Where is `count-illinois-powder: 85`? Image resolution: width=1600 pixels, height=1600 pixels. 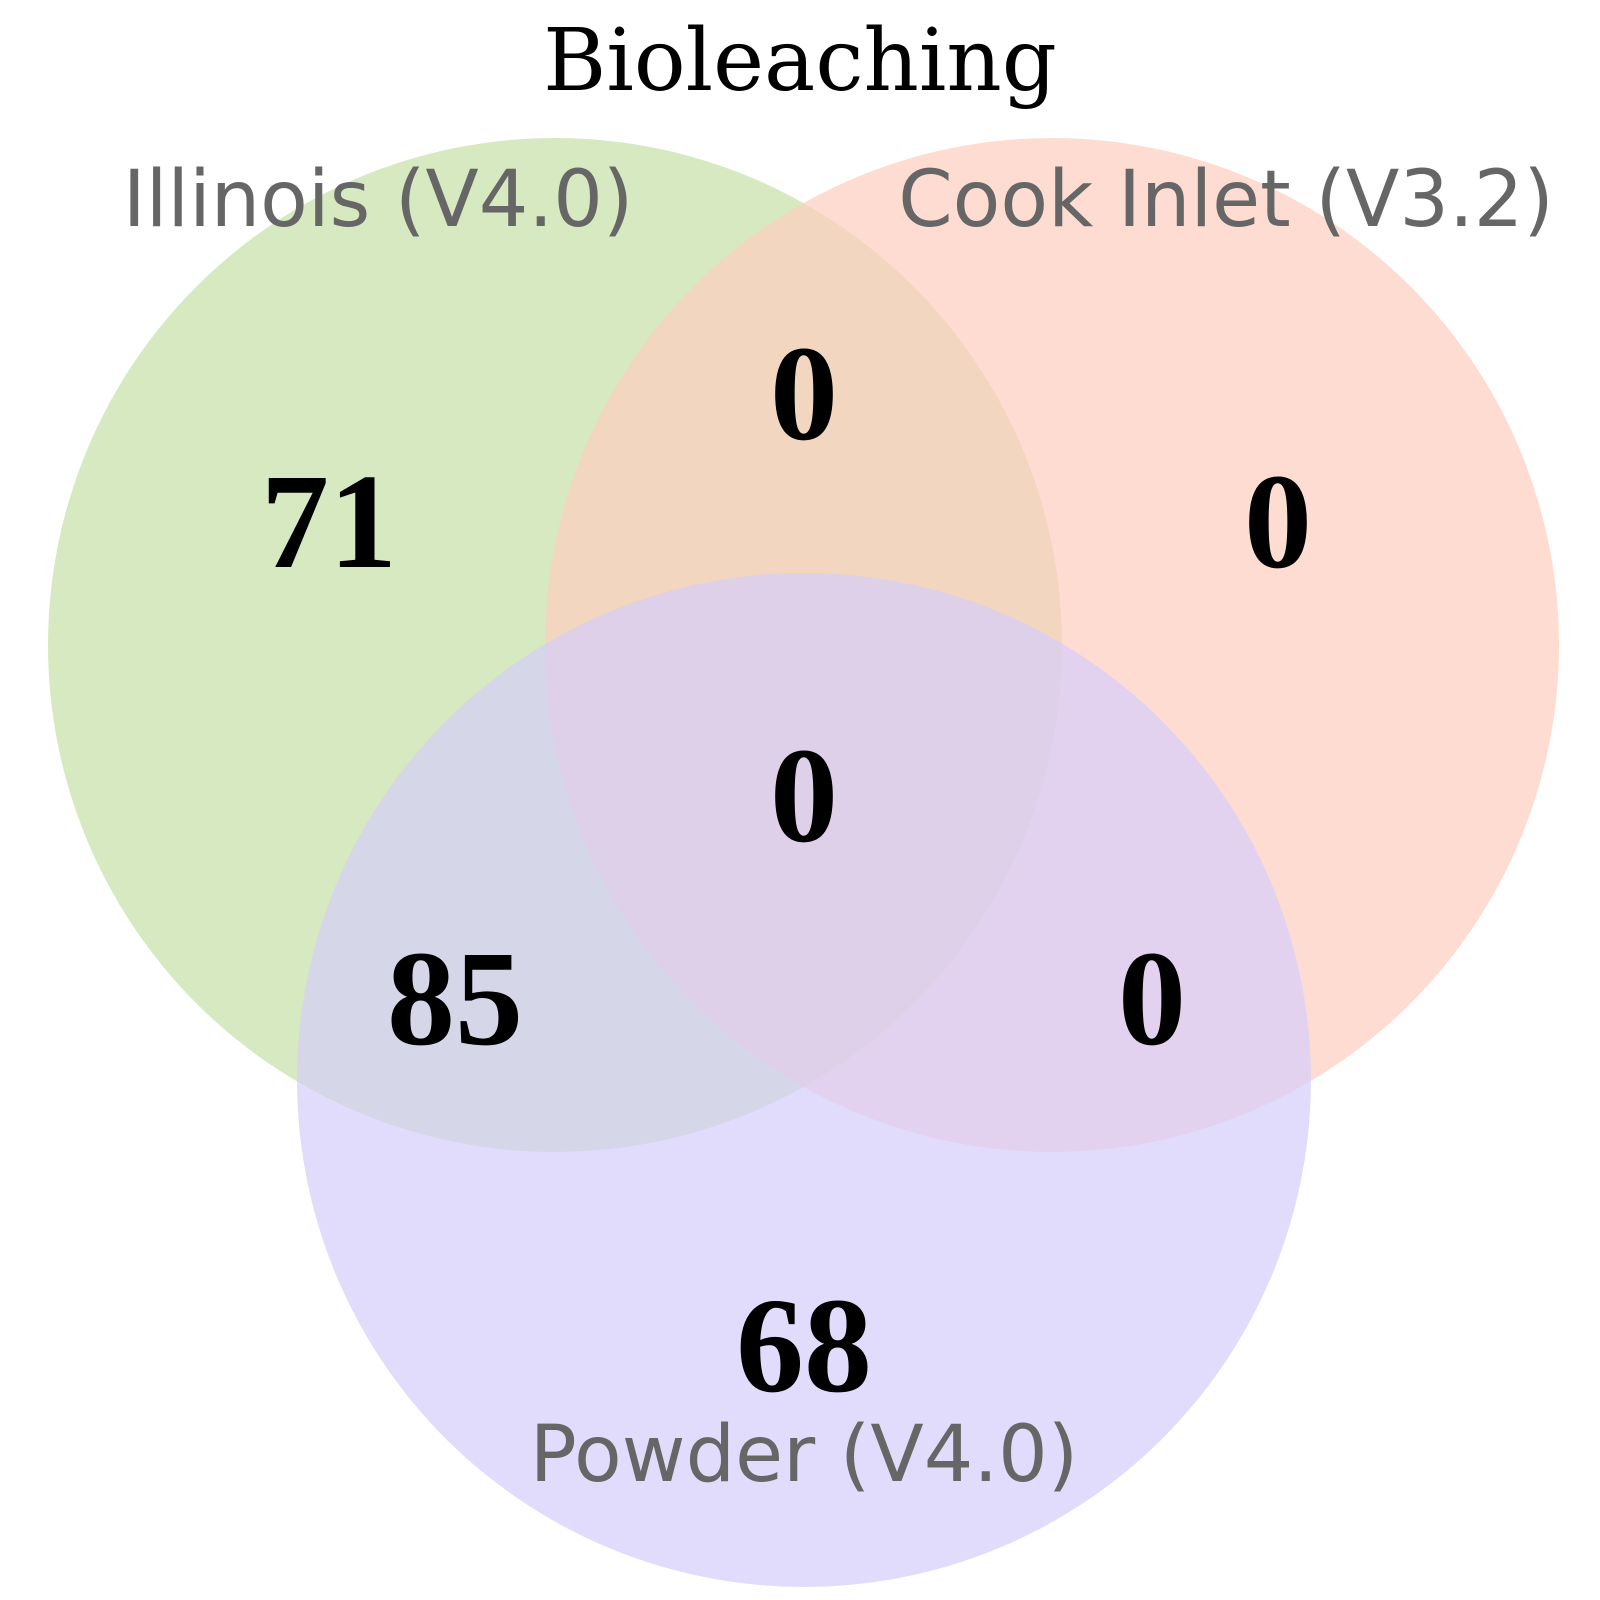 count-illinois-powder: 85 is located at coordinates (455, 999).